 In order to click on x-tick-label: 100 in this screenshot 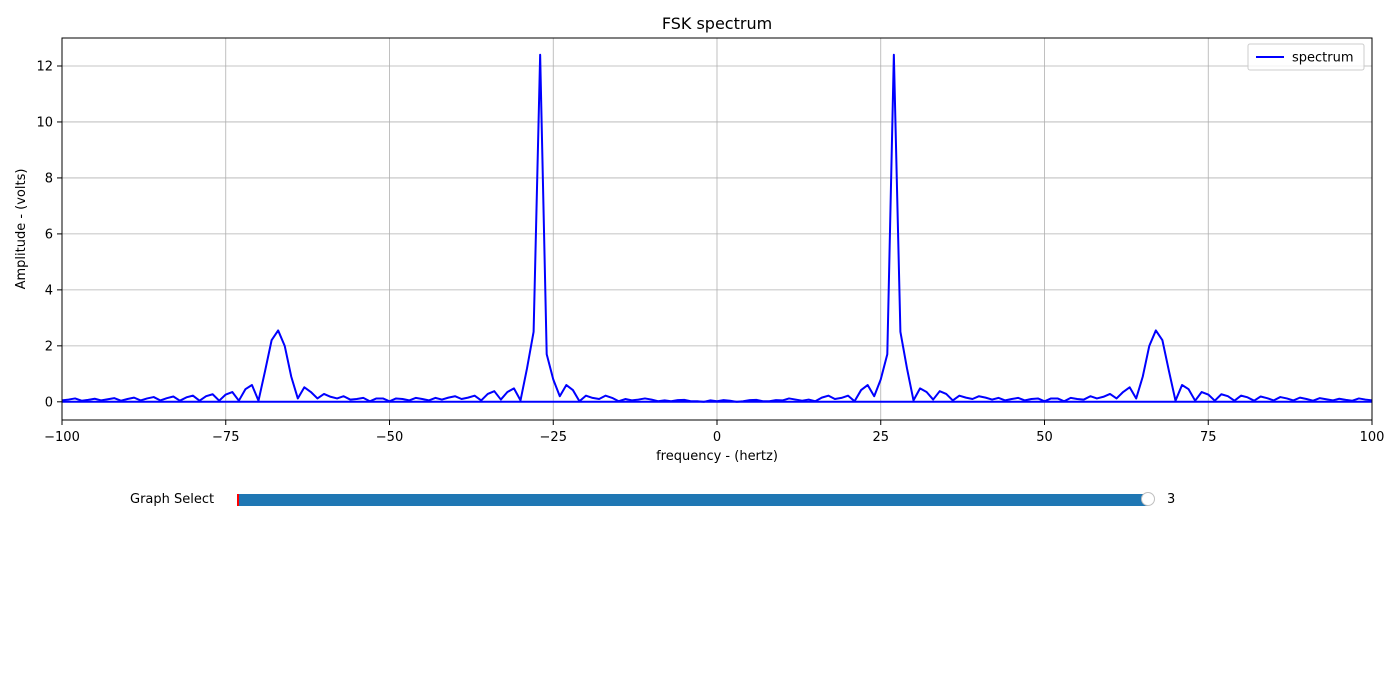, I will do `click(1372, 437)`.